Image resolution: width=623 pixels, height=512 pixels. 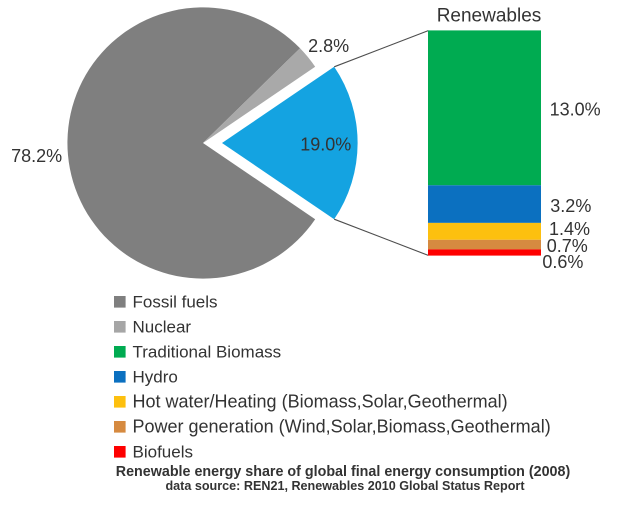 I want to click on svg-text: 0.7%, so click(x=567, y=246).